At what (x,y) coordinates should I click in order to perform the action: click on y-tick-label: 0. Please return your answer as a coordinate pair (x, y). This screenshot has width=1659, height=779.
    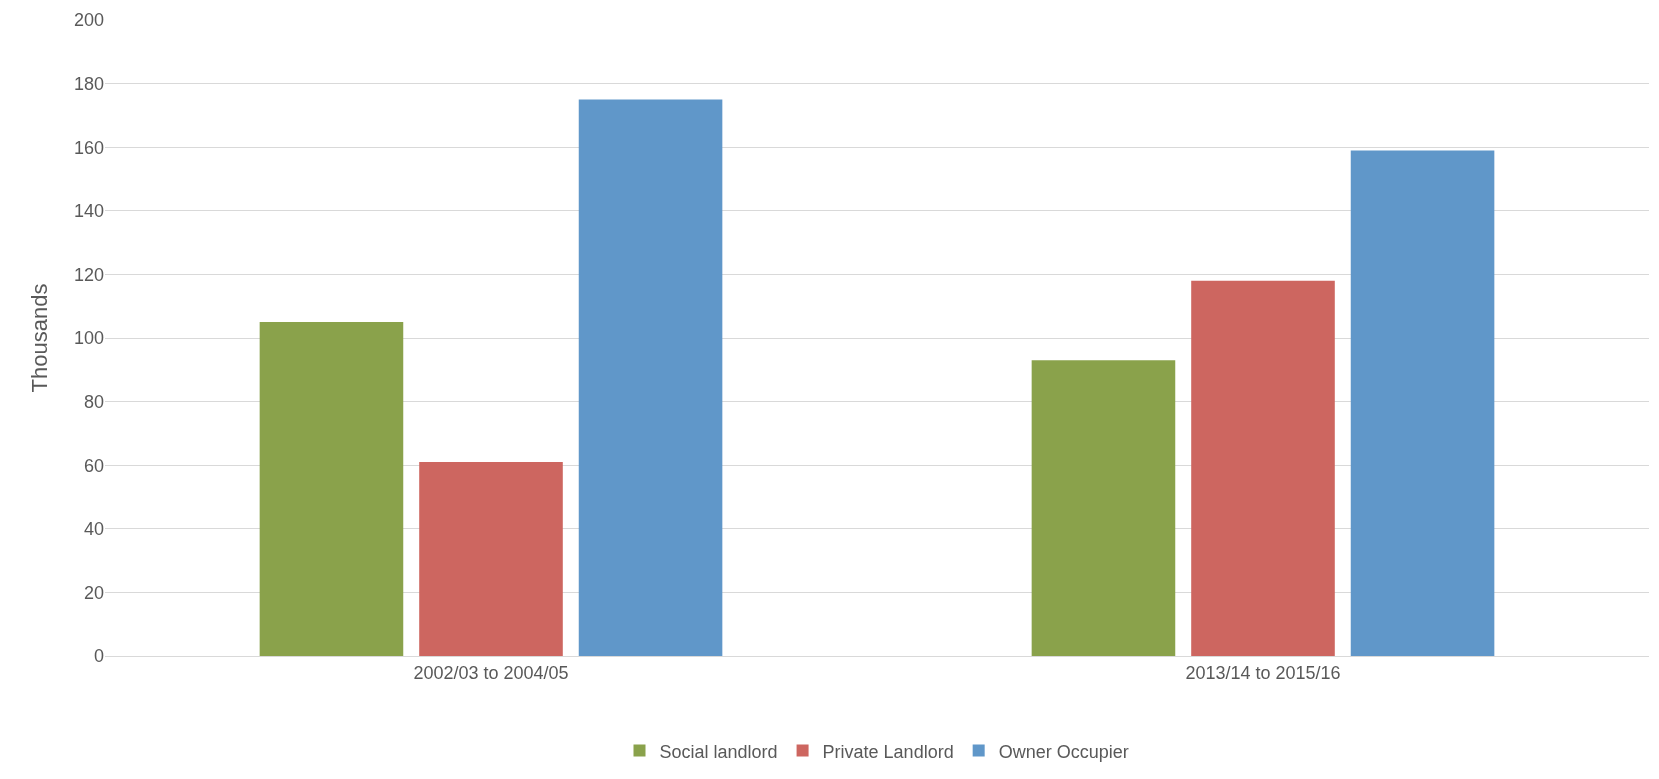
    Looking at the image, I should click on (98, 656).